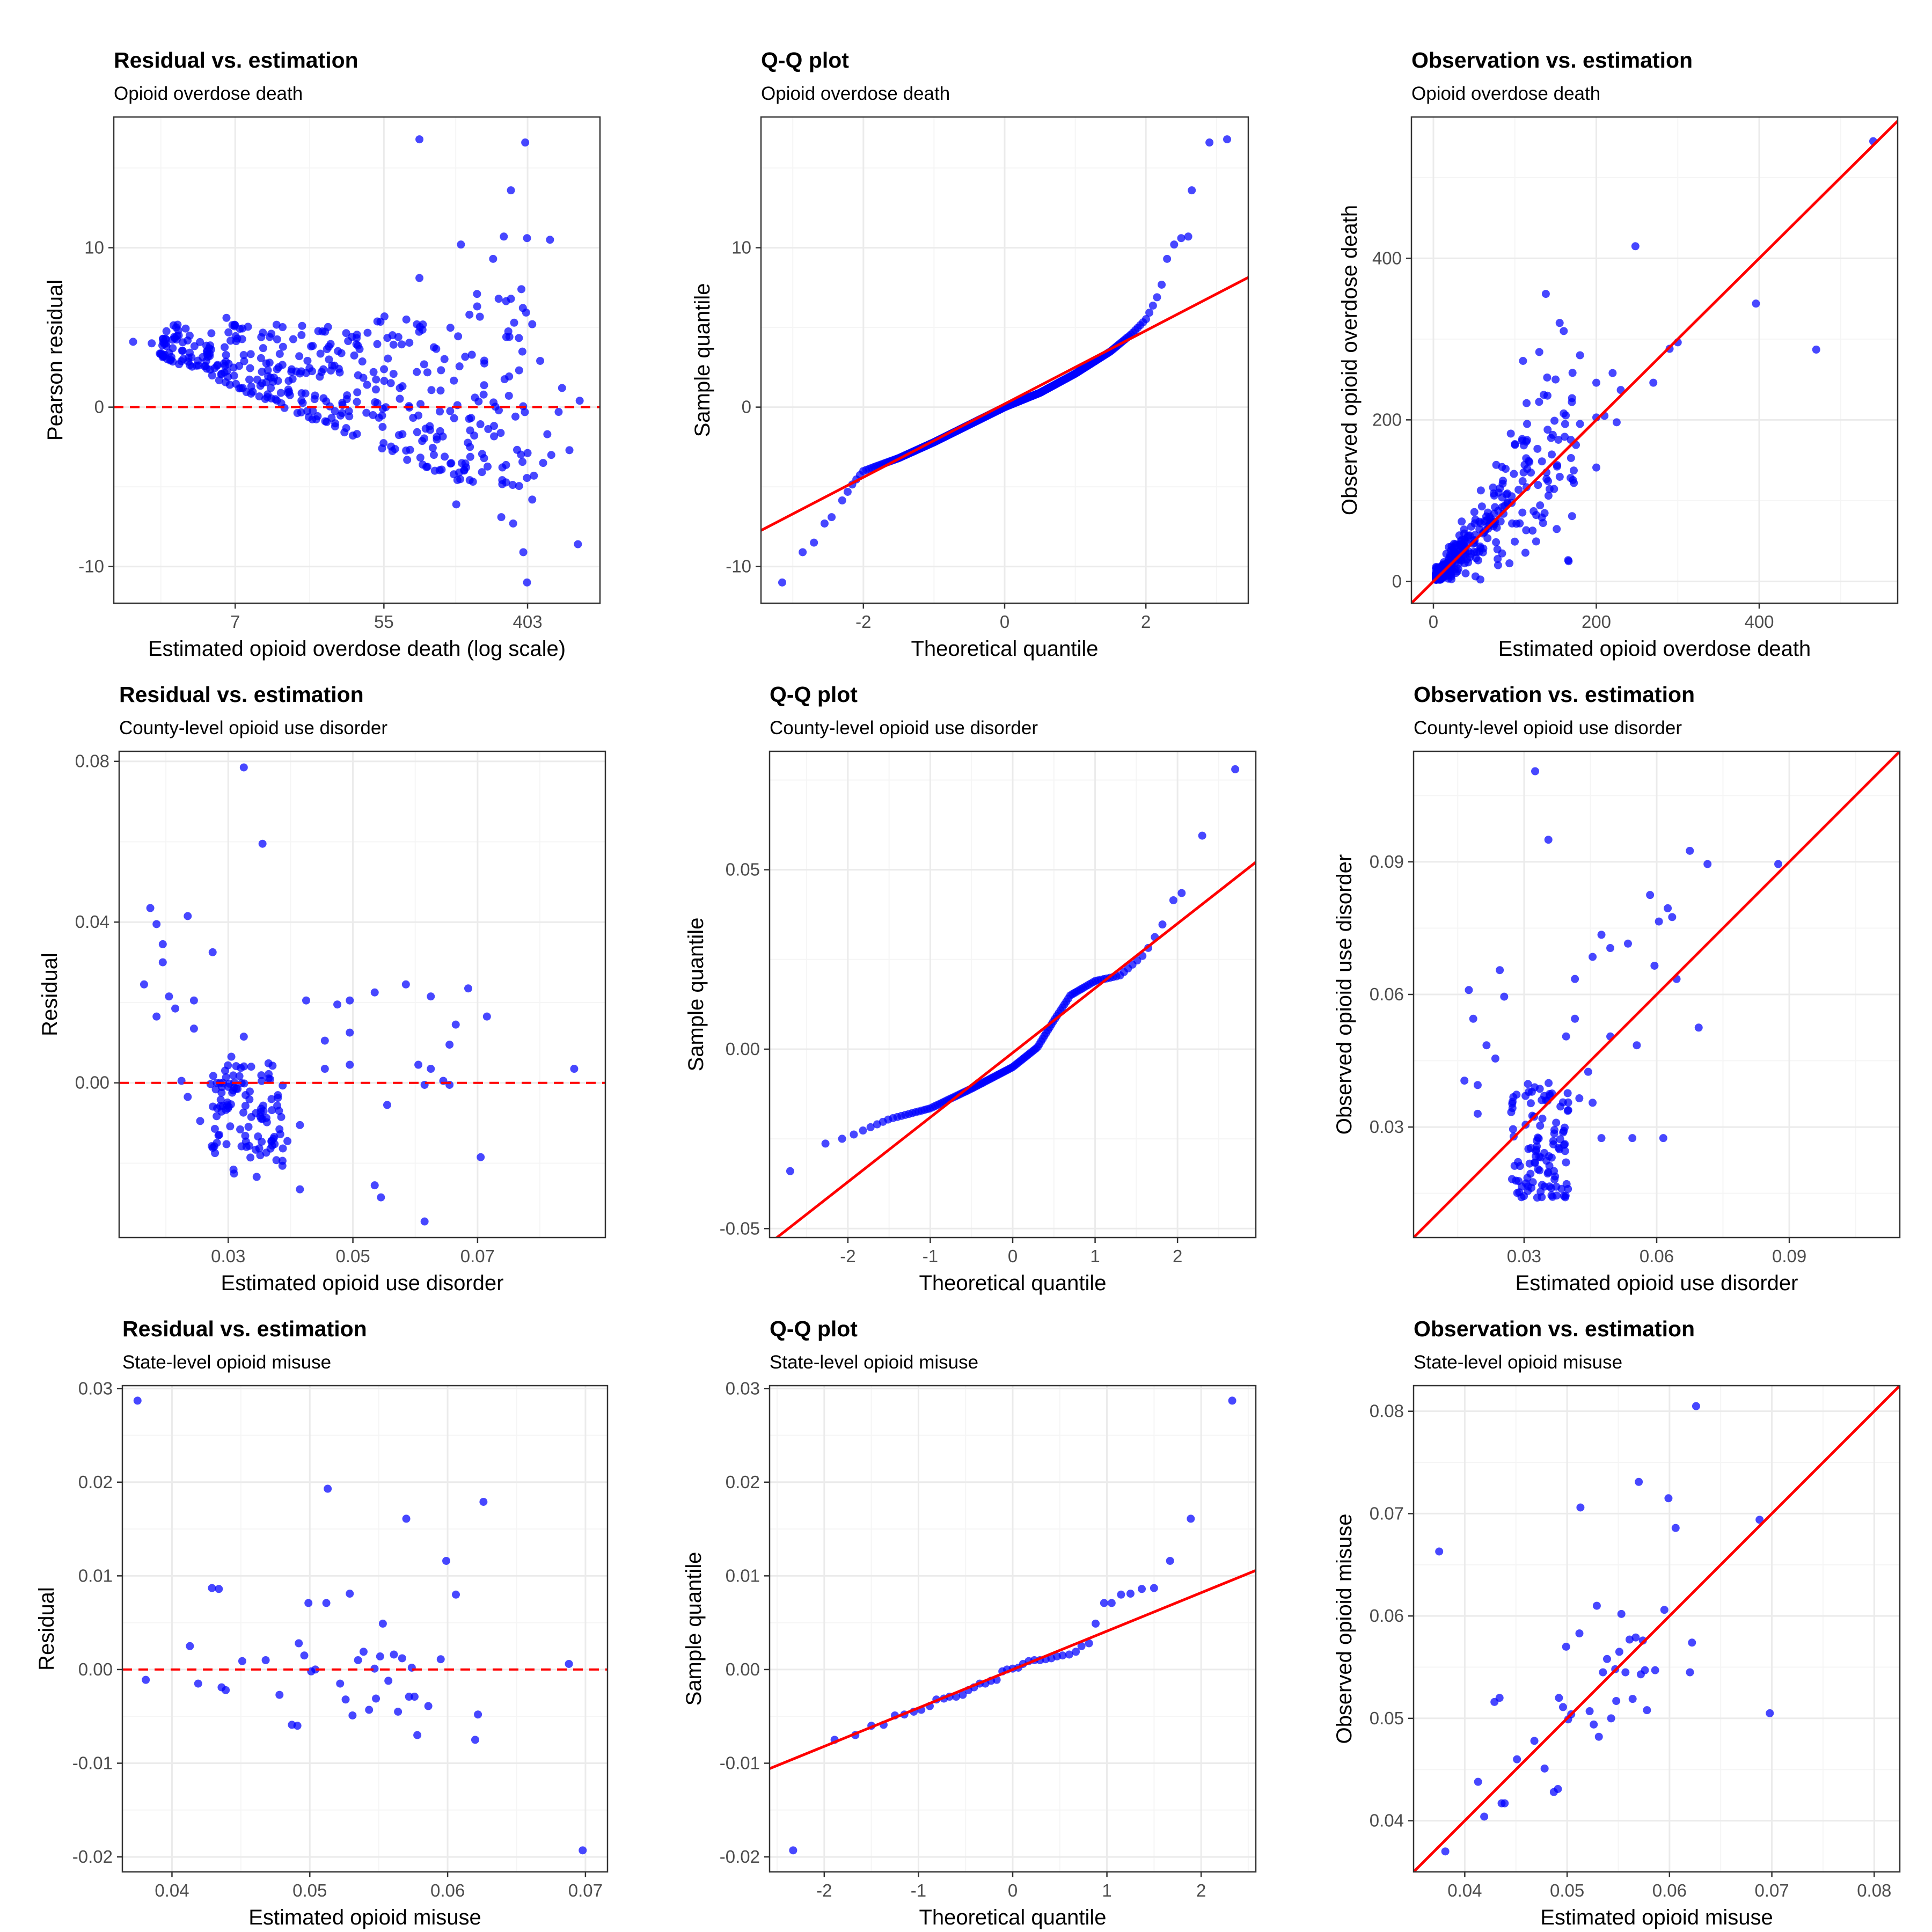 This screenshot has width=1932, height=1932. What do you see at coordinates (1635, 374) in the screenshot?
I see `plot-area: 0 200 400 0 200 400` at bounding box center [1635, 374].